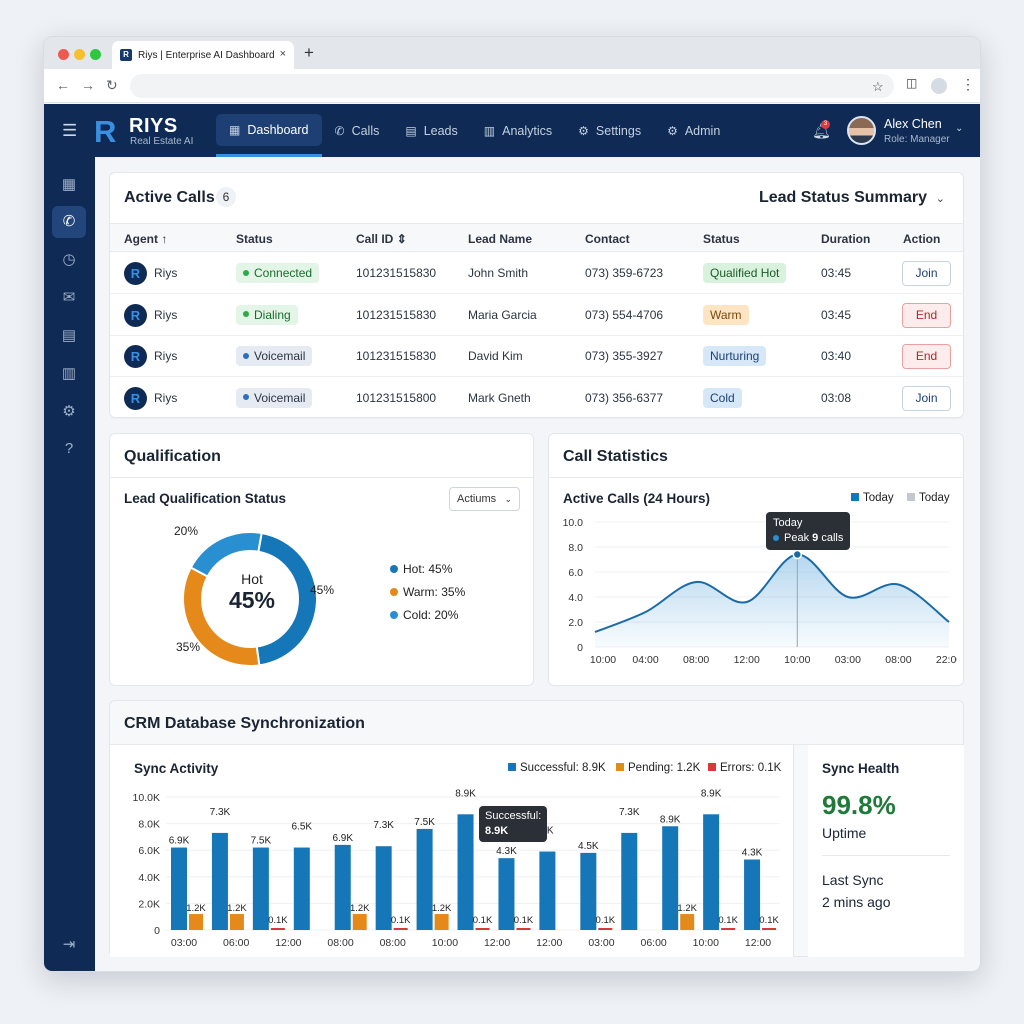 The width and height of the screenshot is (1024, 1024). I want to click on sidebar-gear-icon: ⚙, so click(69, 411).